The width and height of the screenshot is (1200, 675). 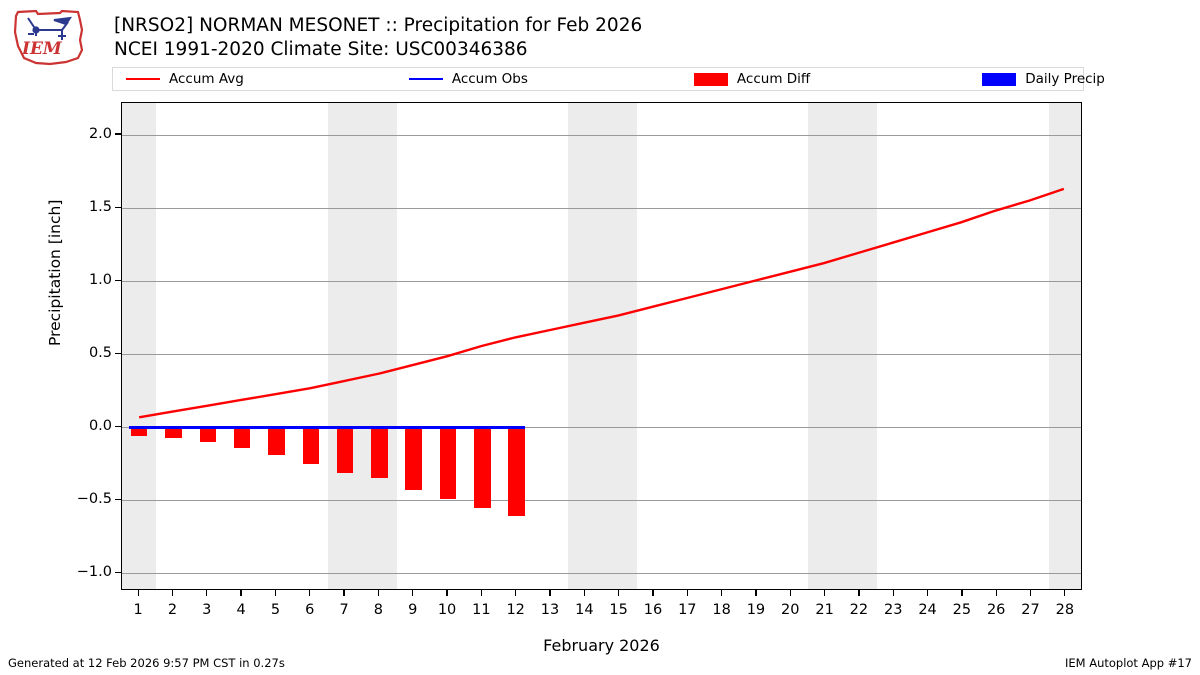 What do you see at coordinates (790, 610) in the screenshot?
I see `x-axis-tick-label: 20` at bounding box center [790, 610].